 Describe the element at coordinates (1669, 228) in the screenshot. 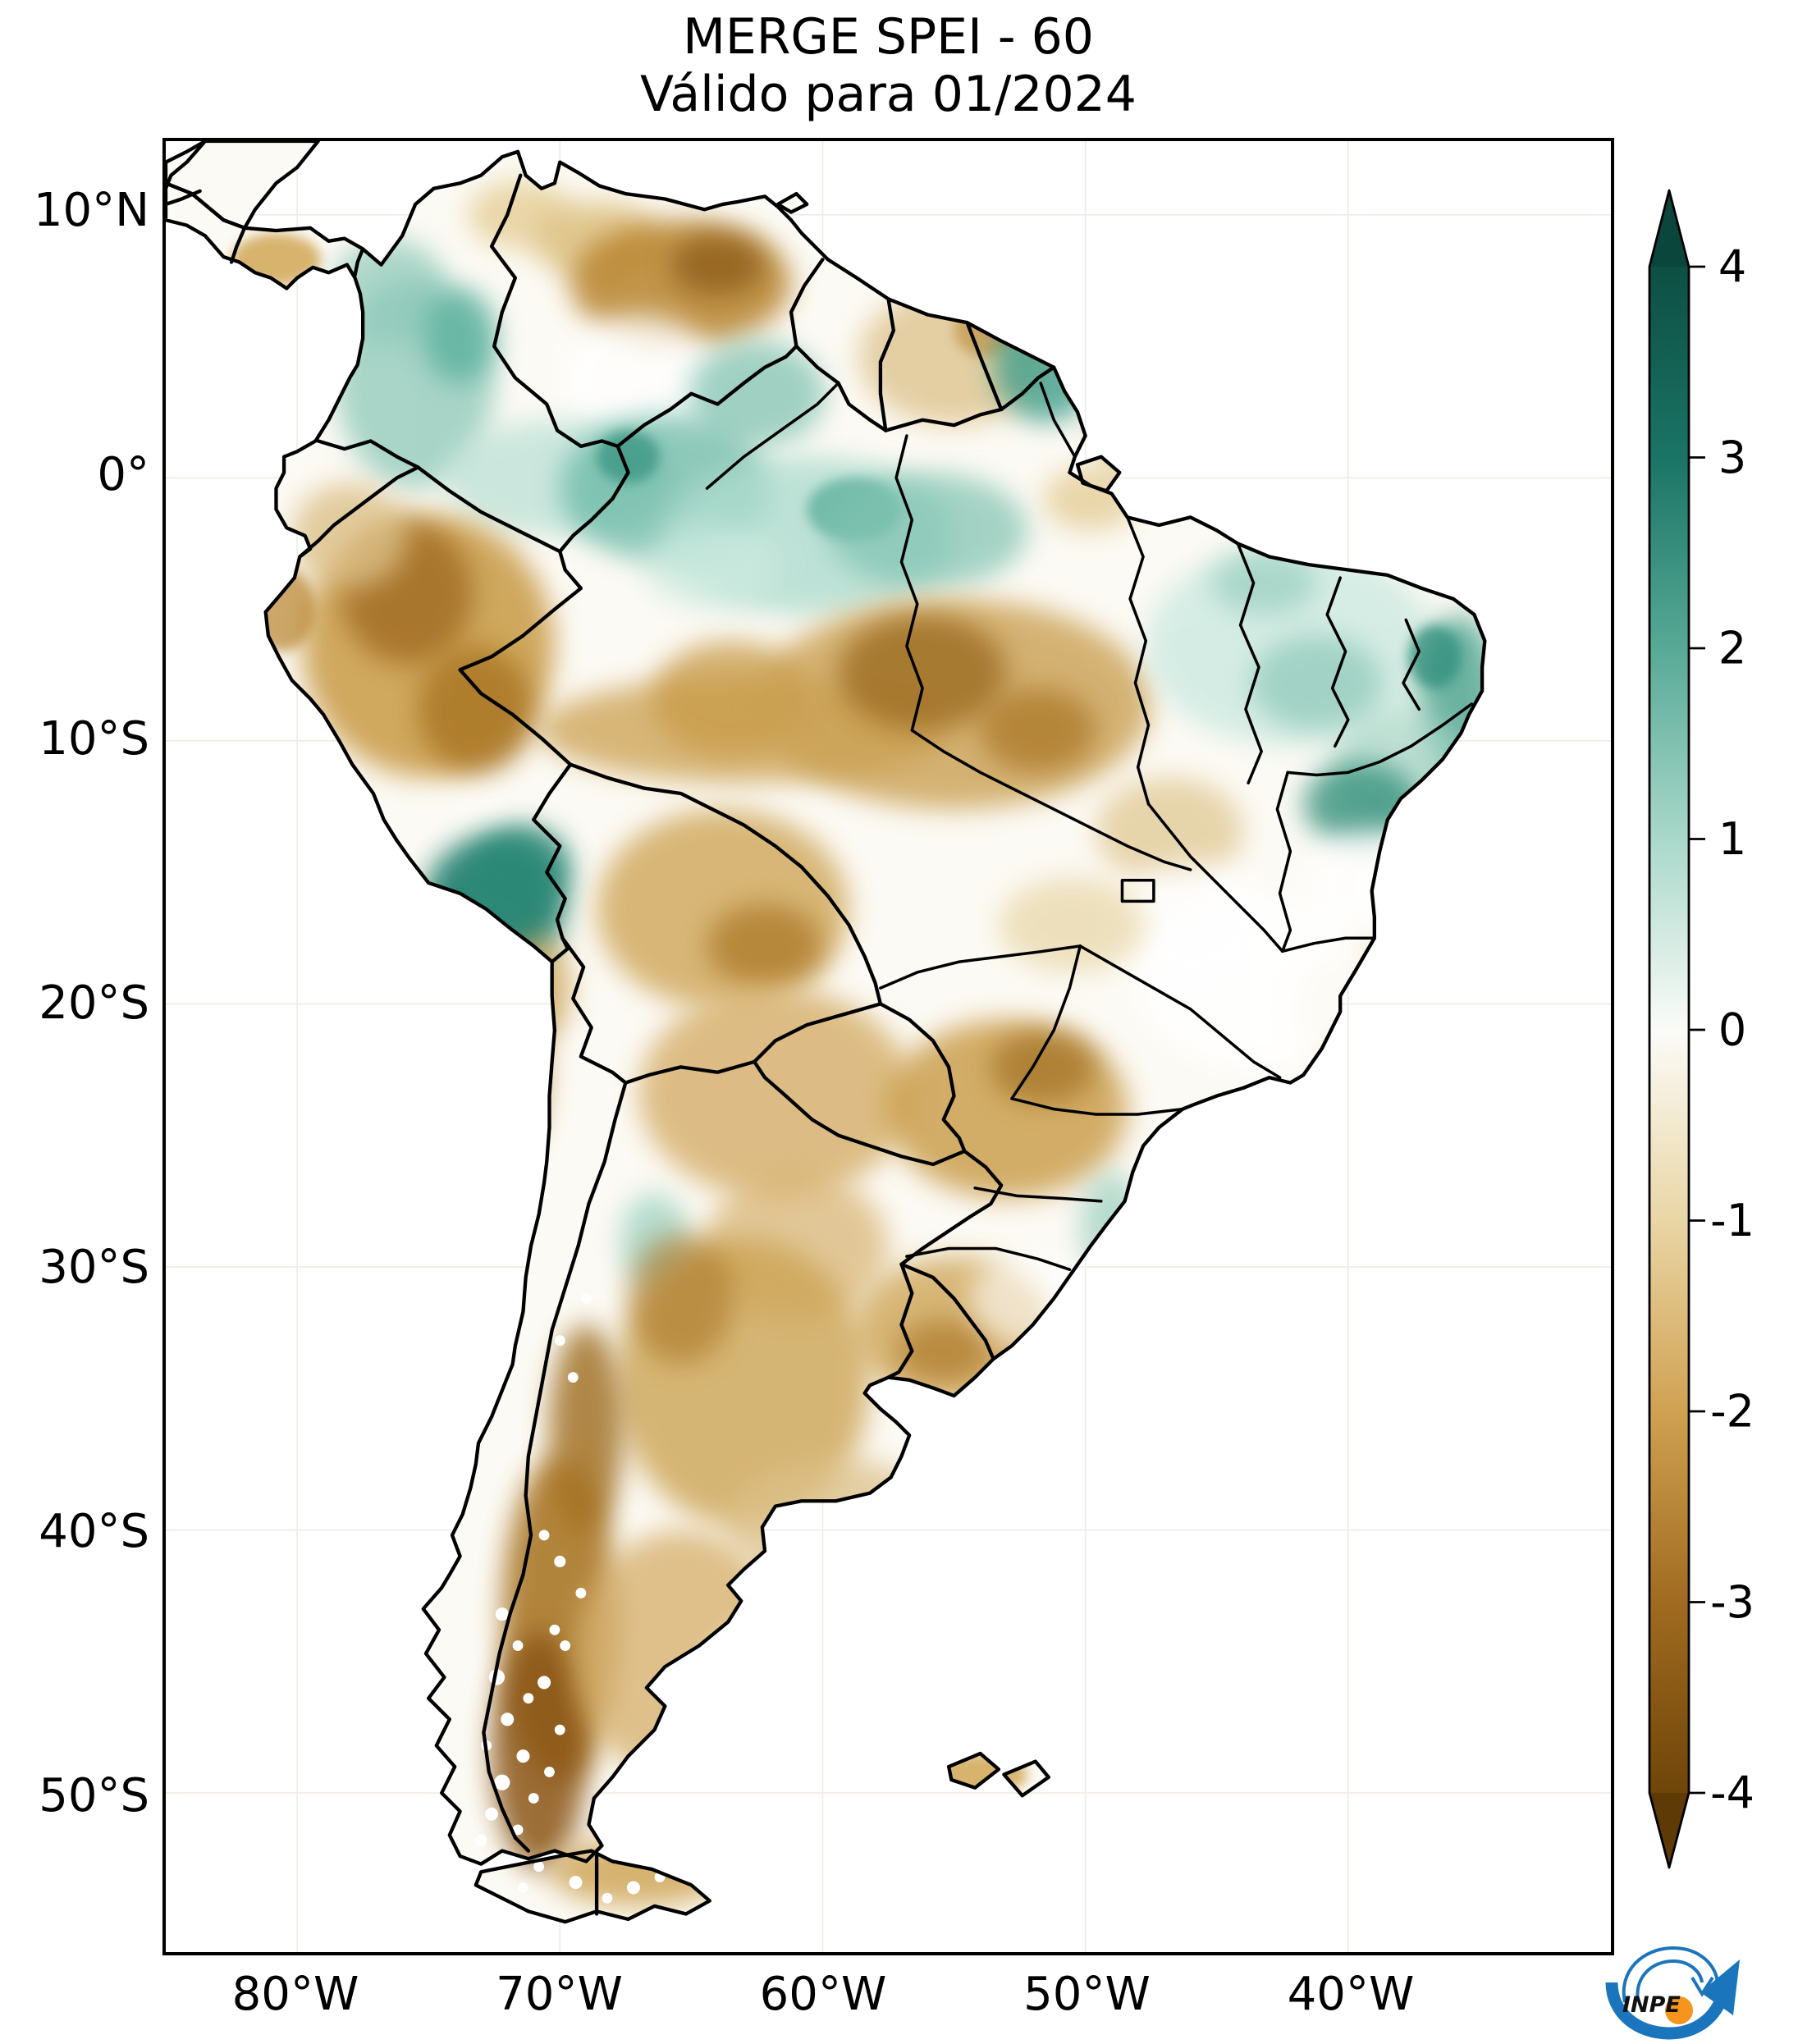

I see `colorbar-over-arrow` at that location.